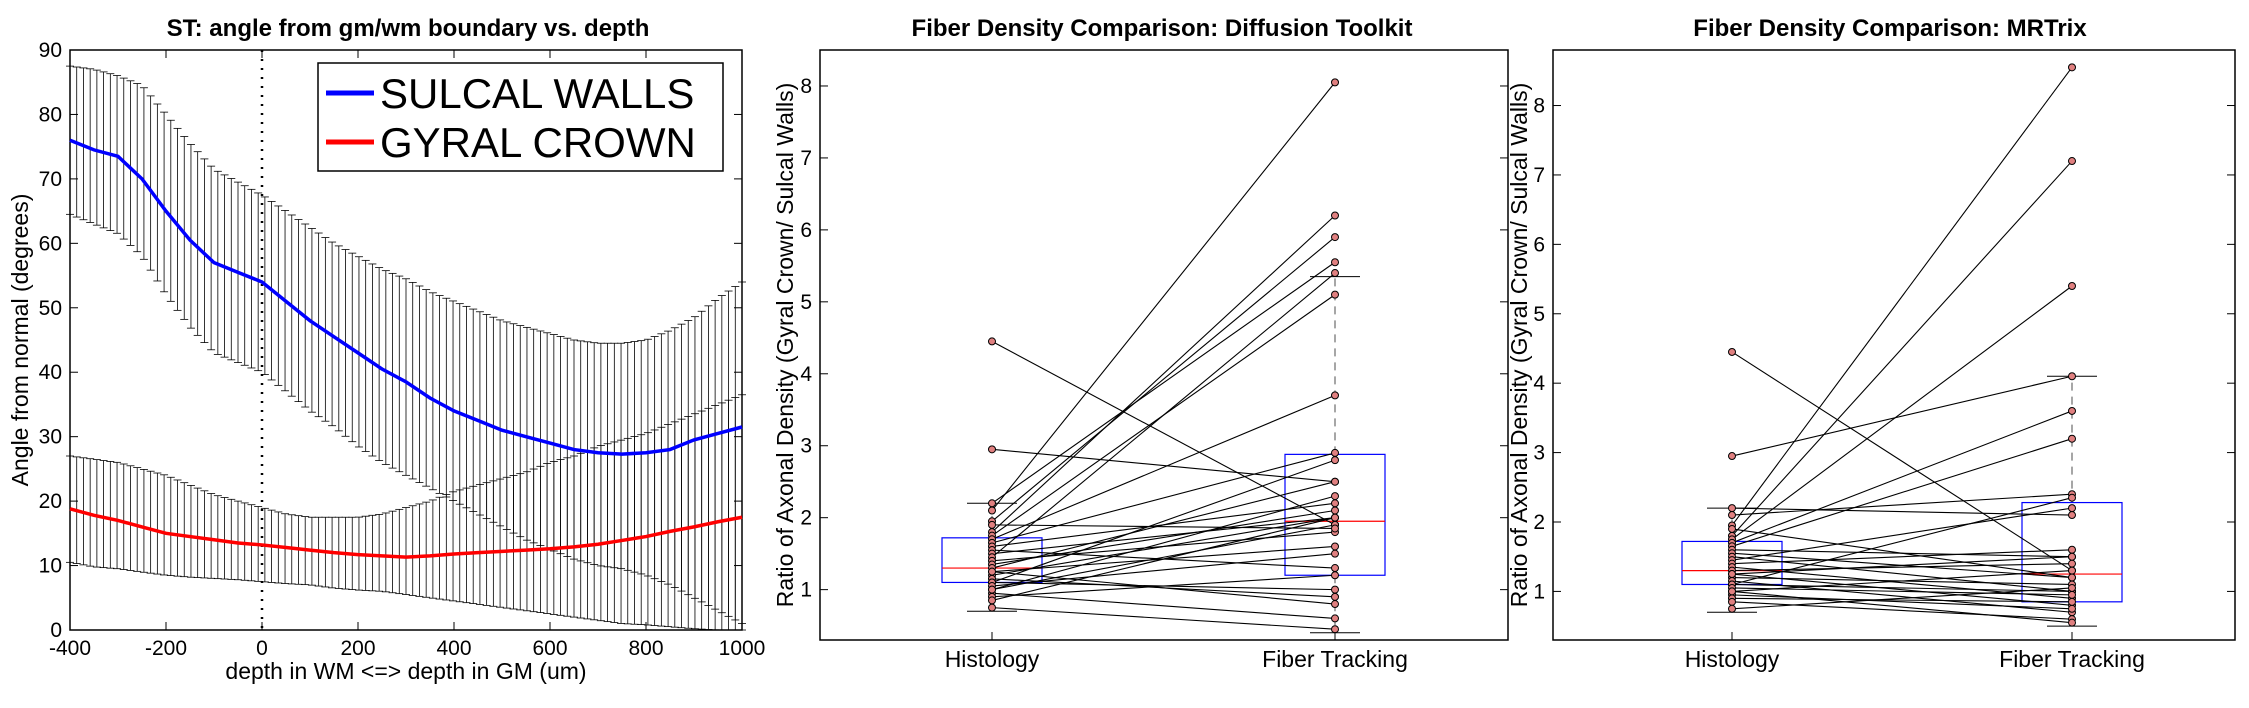 Image resolution: width=2249 pixels, height=708 pixels. What do you see at coordinates (1539, 175) in the screenshot?
I see `y-tick-label: 7` at bounding box center [1539, 175].